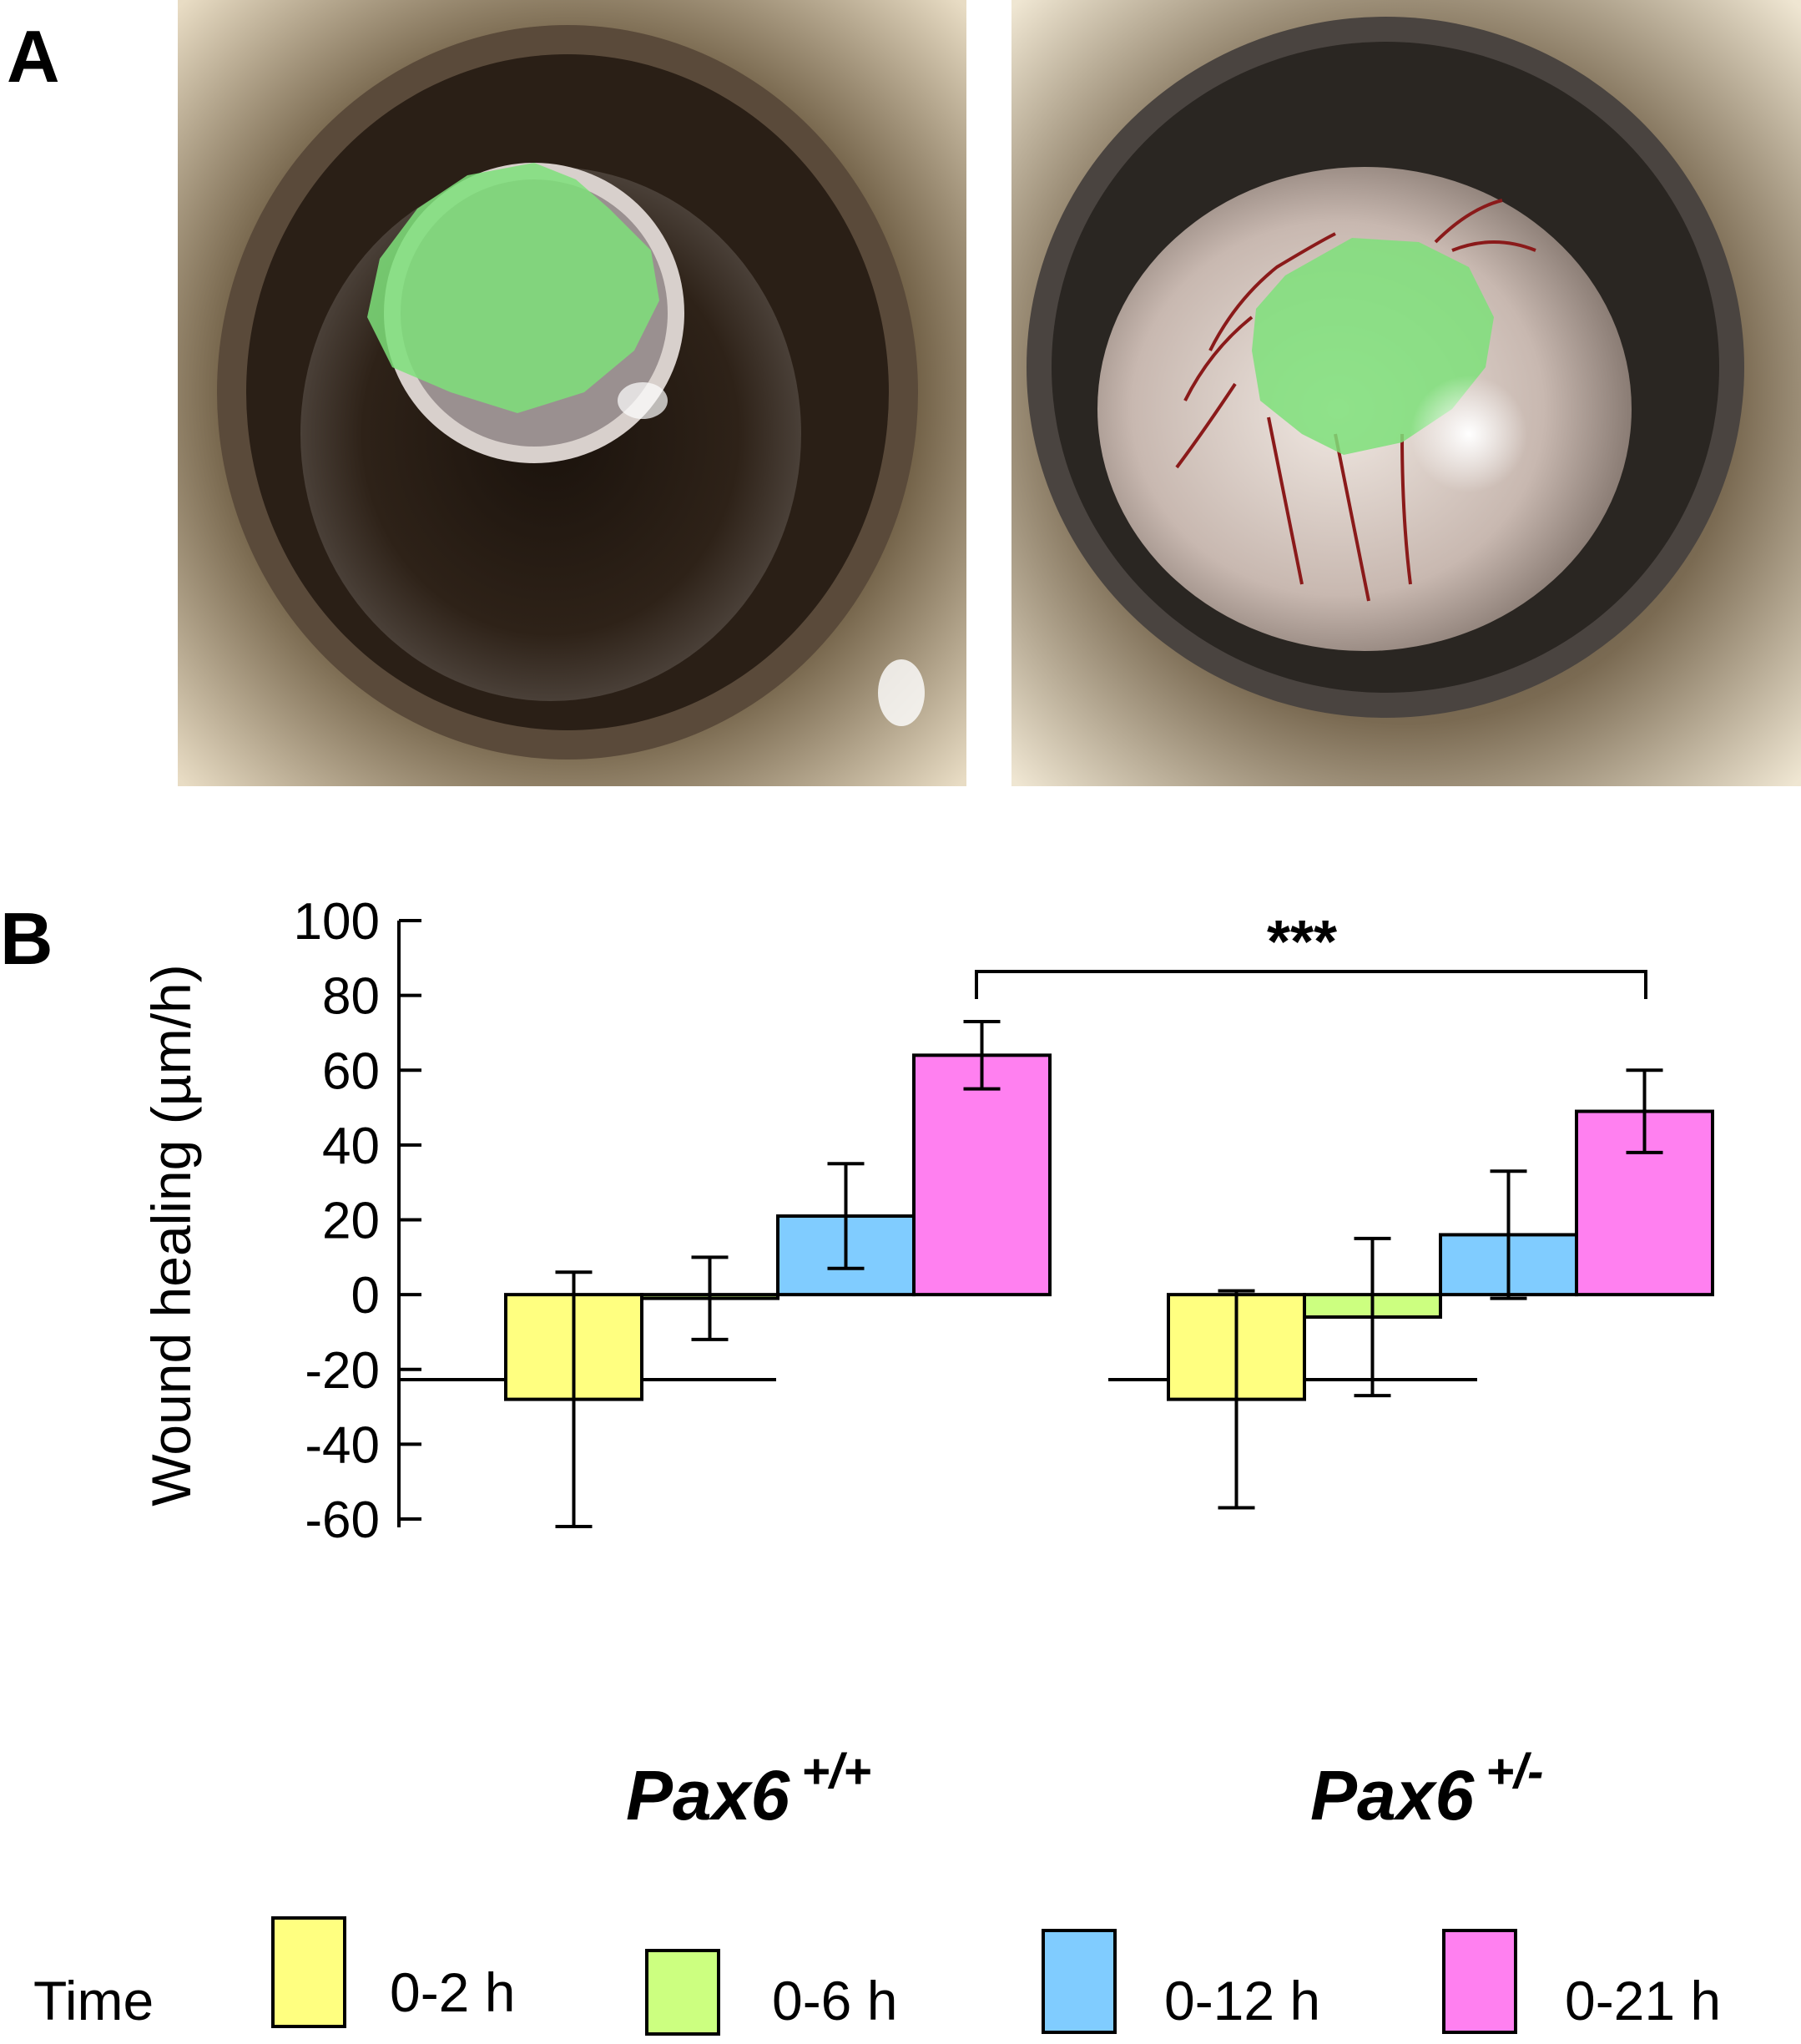 The image size is (1801, 2044). What do you see at coordinates (1643, 2000) in the screenshot?
I see `legend-label-0-21h: 0-21 h` at bounding box center [1643, 2000].